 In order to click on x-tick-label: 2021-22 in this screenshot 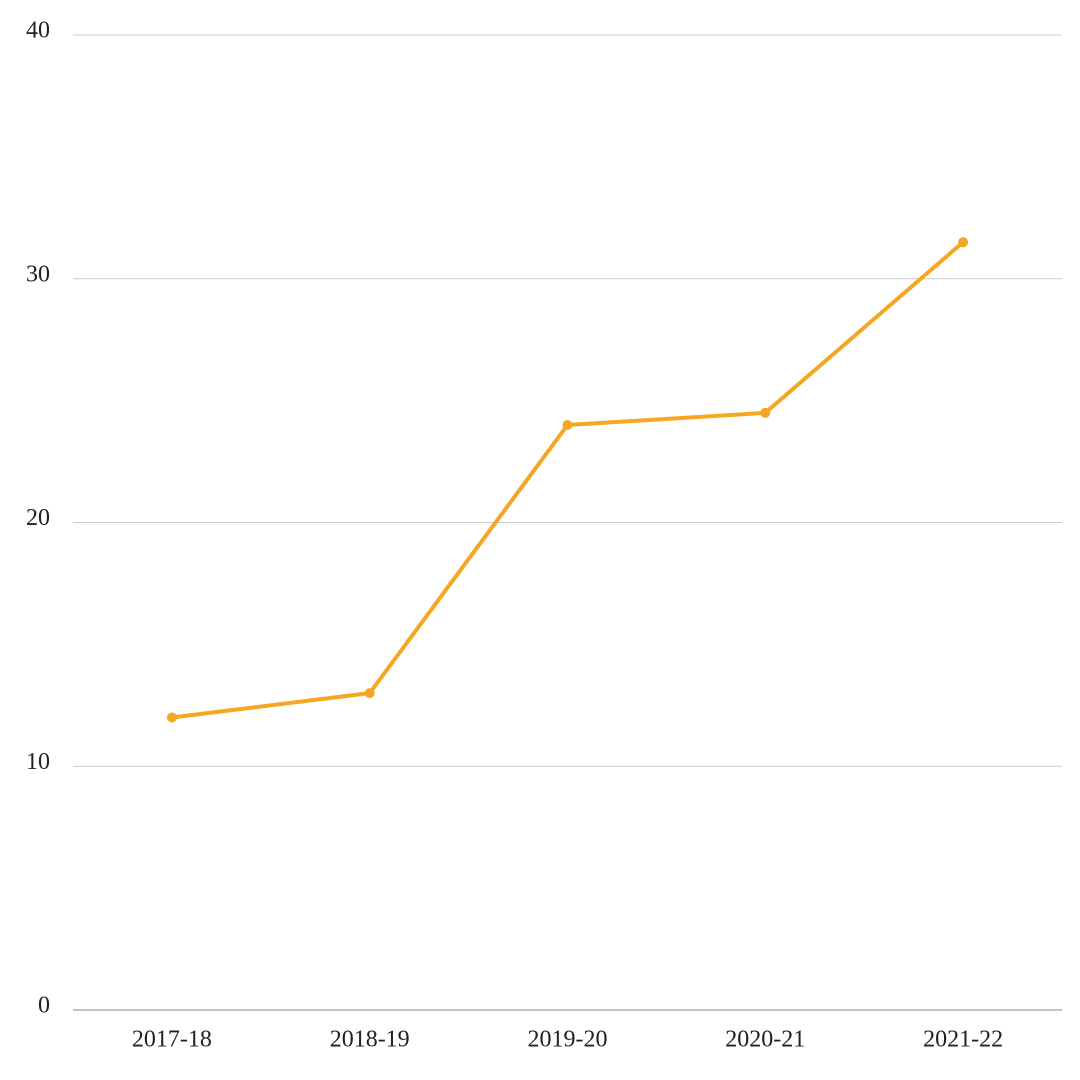, I will do `click(963, 1040)`.